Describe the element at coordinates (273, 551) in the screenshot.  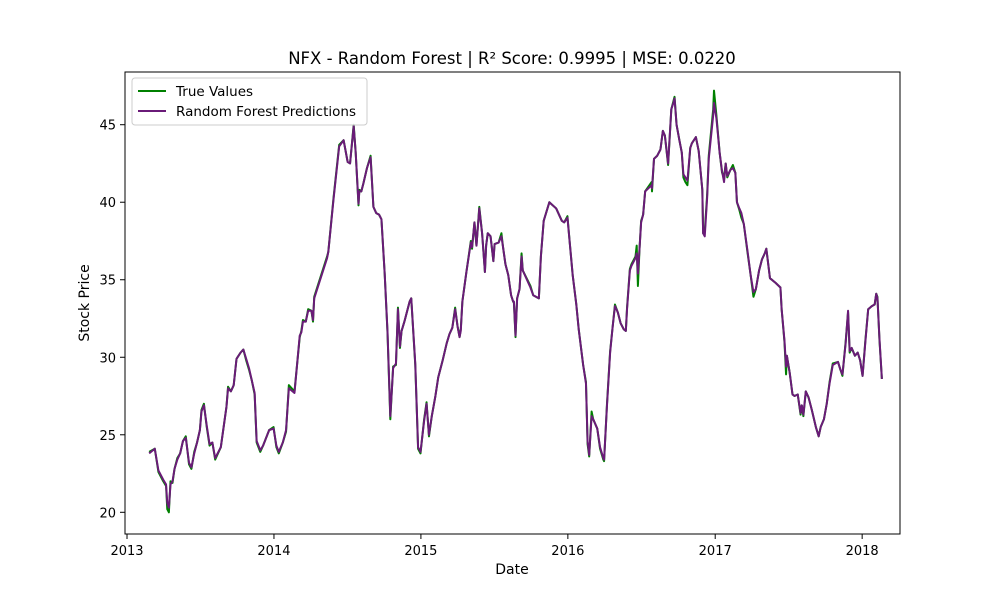
I see `x-tick-label: 2014` at that location.